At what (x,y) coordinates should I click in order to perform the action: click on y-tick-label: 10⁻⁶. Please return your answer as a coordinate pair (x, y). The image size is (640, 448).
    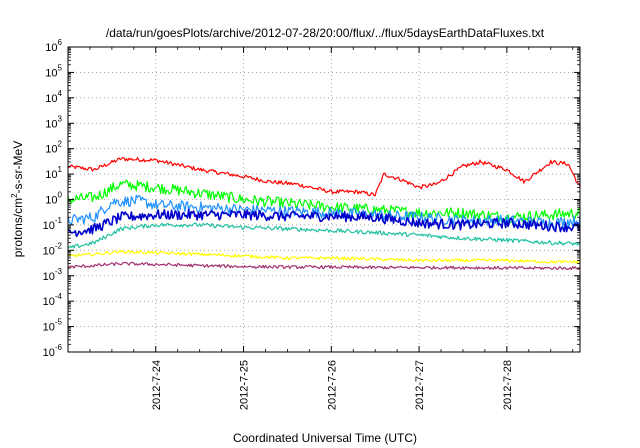
    Looking at the image, I should click on (53, 351).